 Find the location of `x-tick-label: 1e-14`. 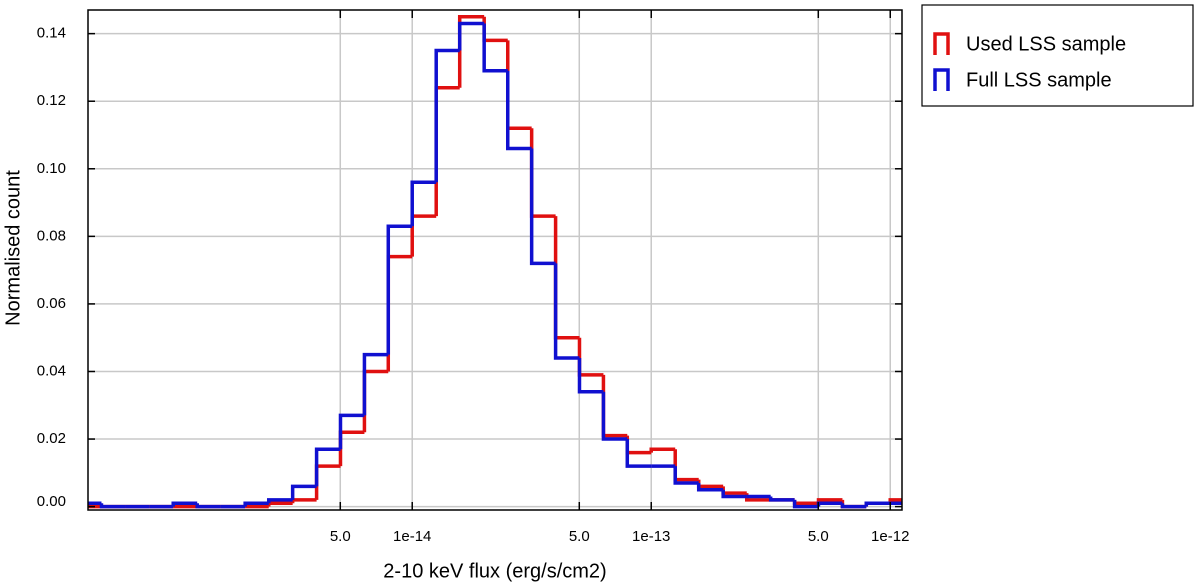

x-tick-label: 1e-14 is located at coordinates (412, 536).